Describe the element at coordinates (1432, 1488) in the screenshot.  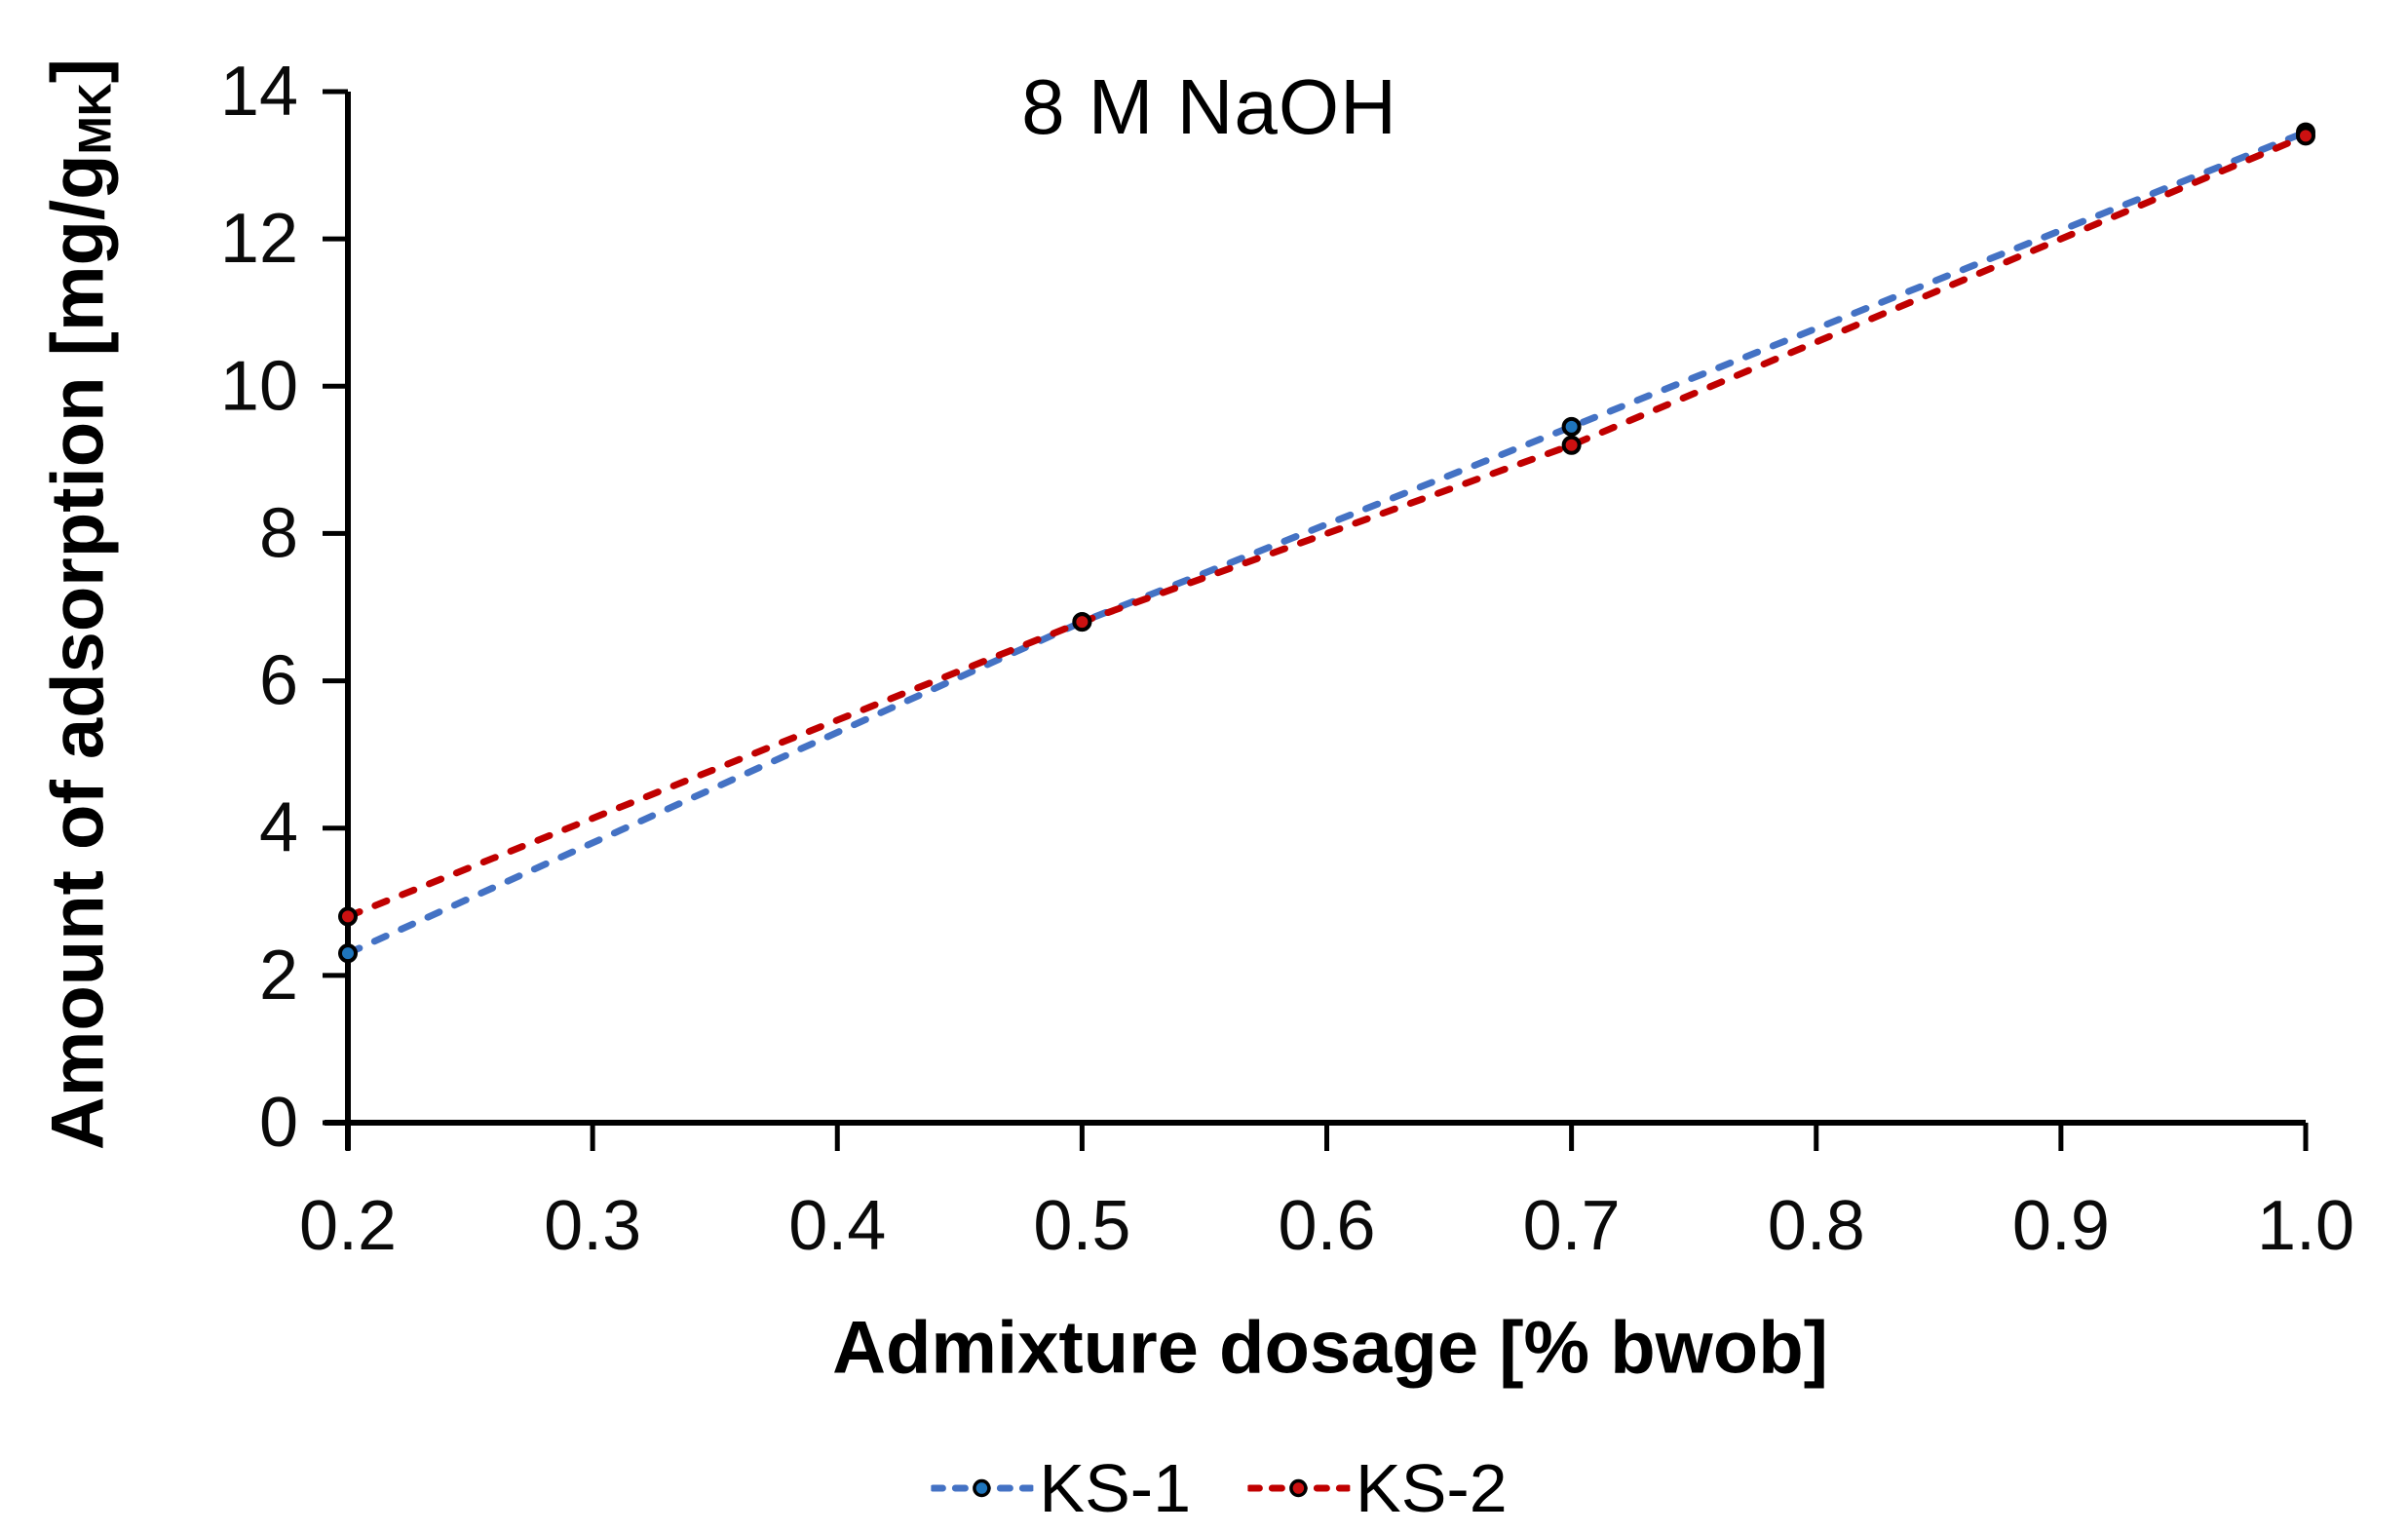
I see `legend-label-ks-2: KS-2` at that location.